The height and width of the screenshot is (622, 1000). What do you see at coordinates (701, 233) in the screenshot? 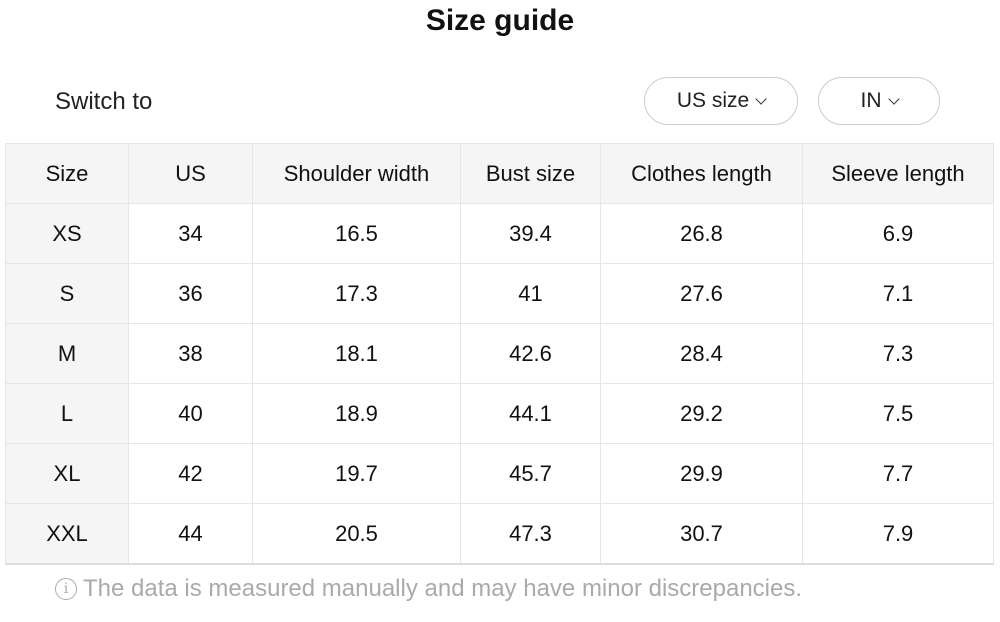
I see `table-cell: 26.8` at bounding box center [701, 233].